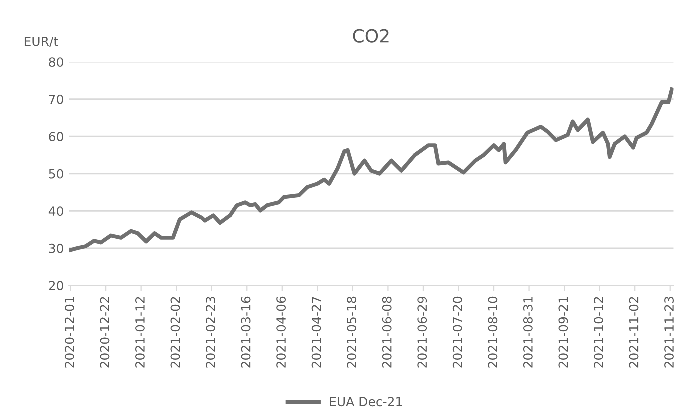  What do you see at coordinates (423, 332) in the screenshot?
I see `x-tick-label: 2021-06-29` at bounding box center [423, 332].